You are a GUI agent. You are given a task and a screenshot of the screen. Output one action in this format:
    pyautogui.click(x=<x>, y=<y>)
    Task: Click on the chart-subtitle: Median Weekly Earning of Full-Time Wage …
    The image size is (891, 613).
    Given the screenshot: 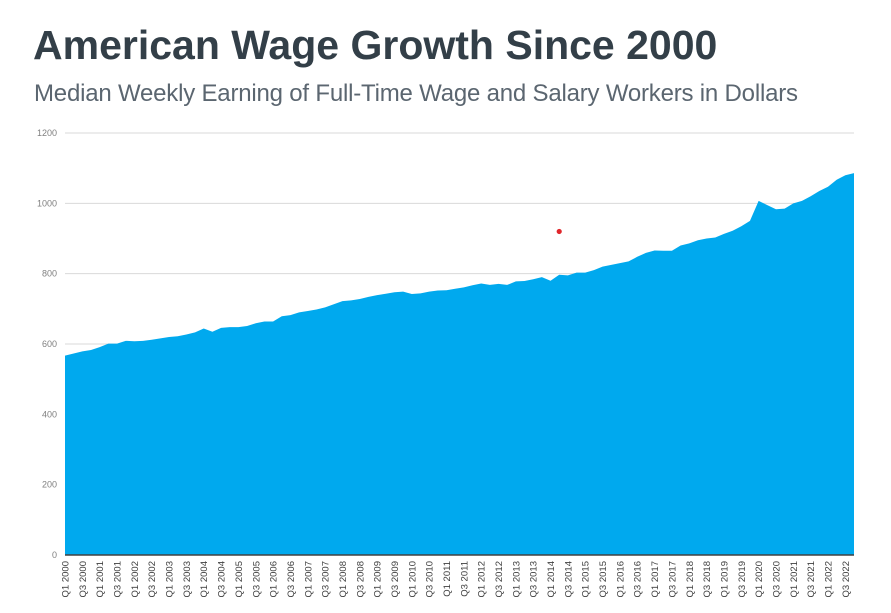 What is the action you would take?
    pyautogui.click(x=416, y=93)
    